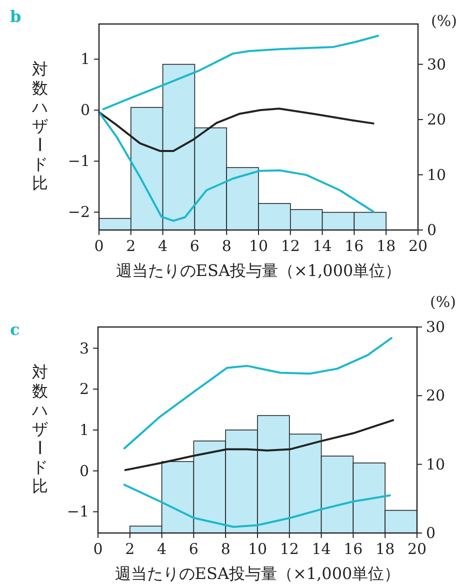  I want to click on y-tick-label: 3, so click(84, 348).